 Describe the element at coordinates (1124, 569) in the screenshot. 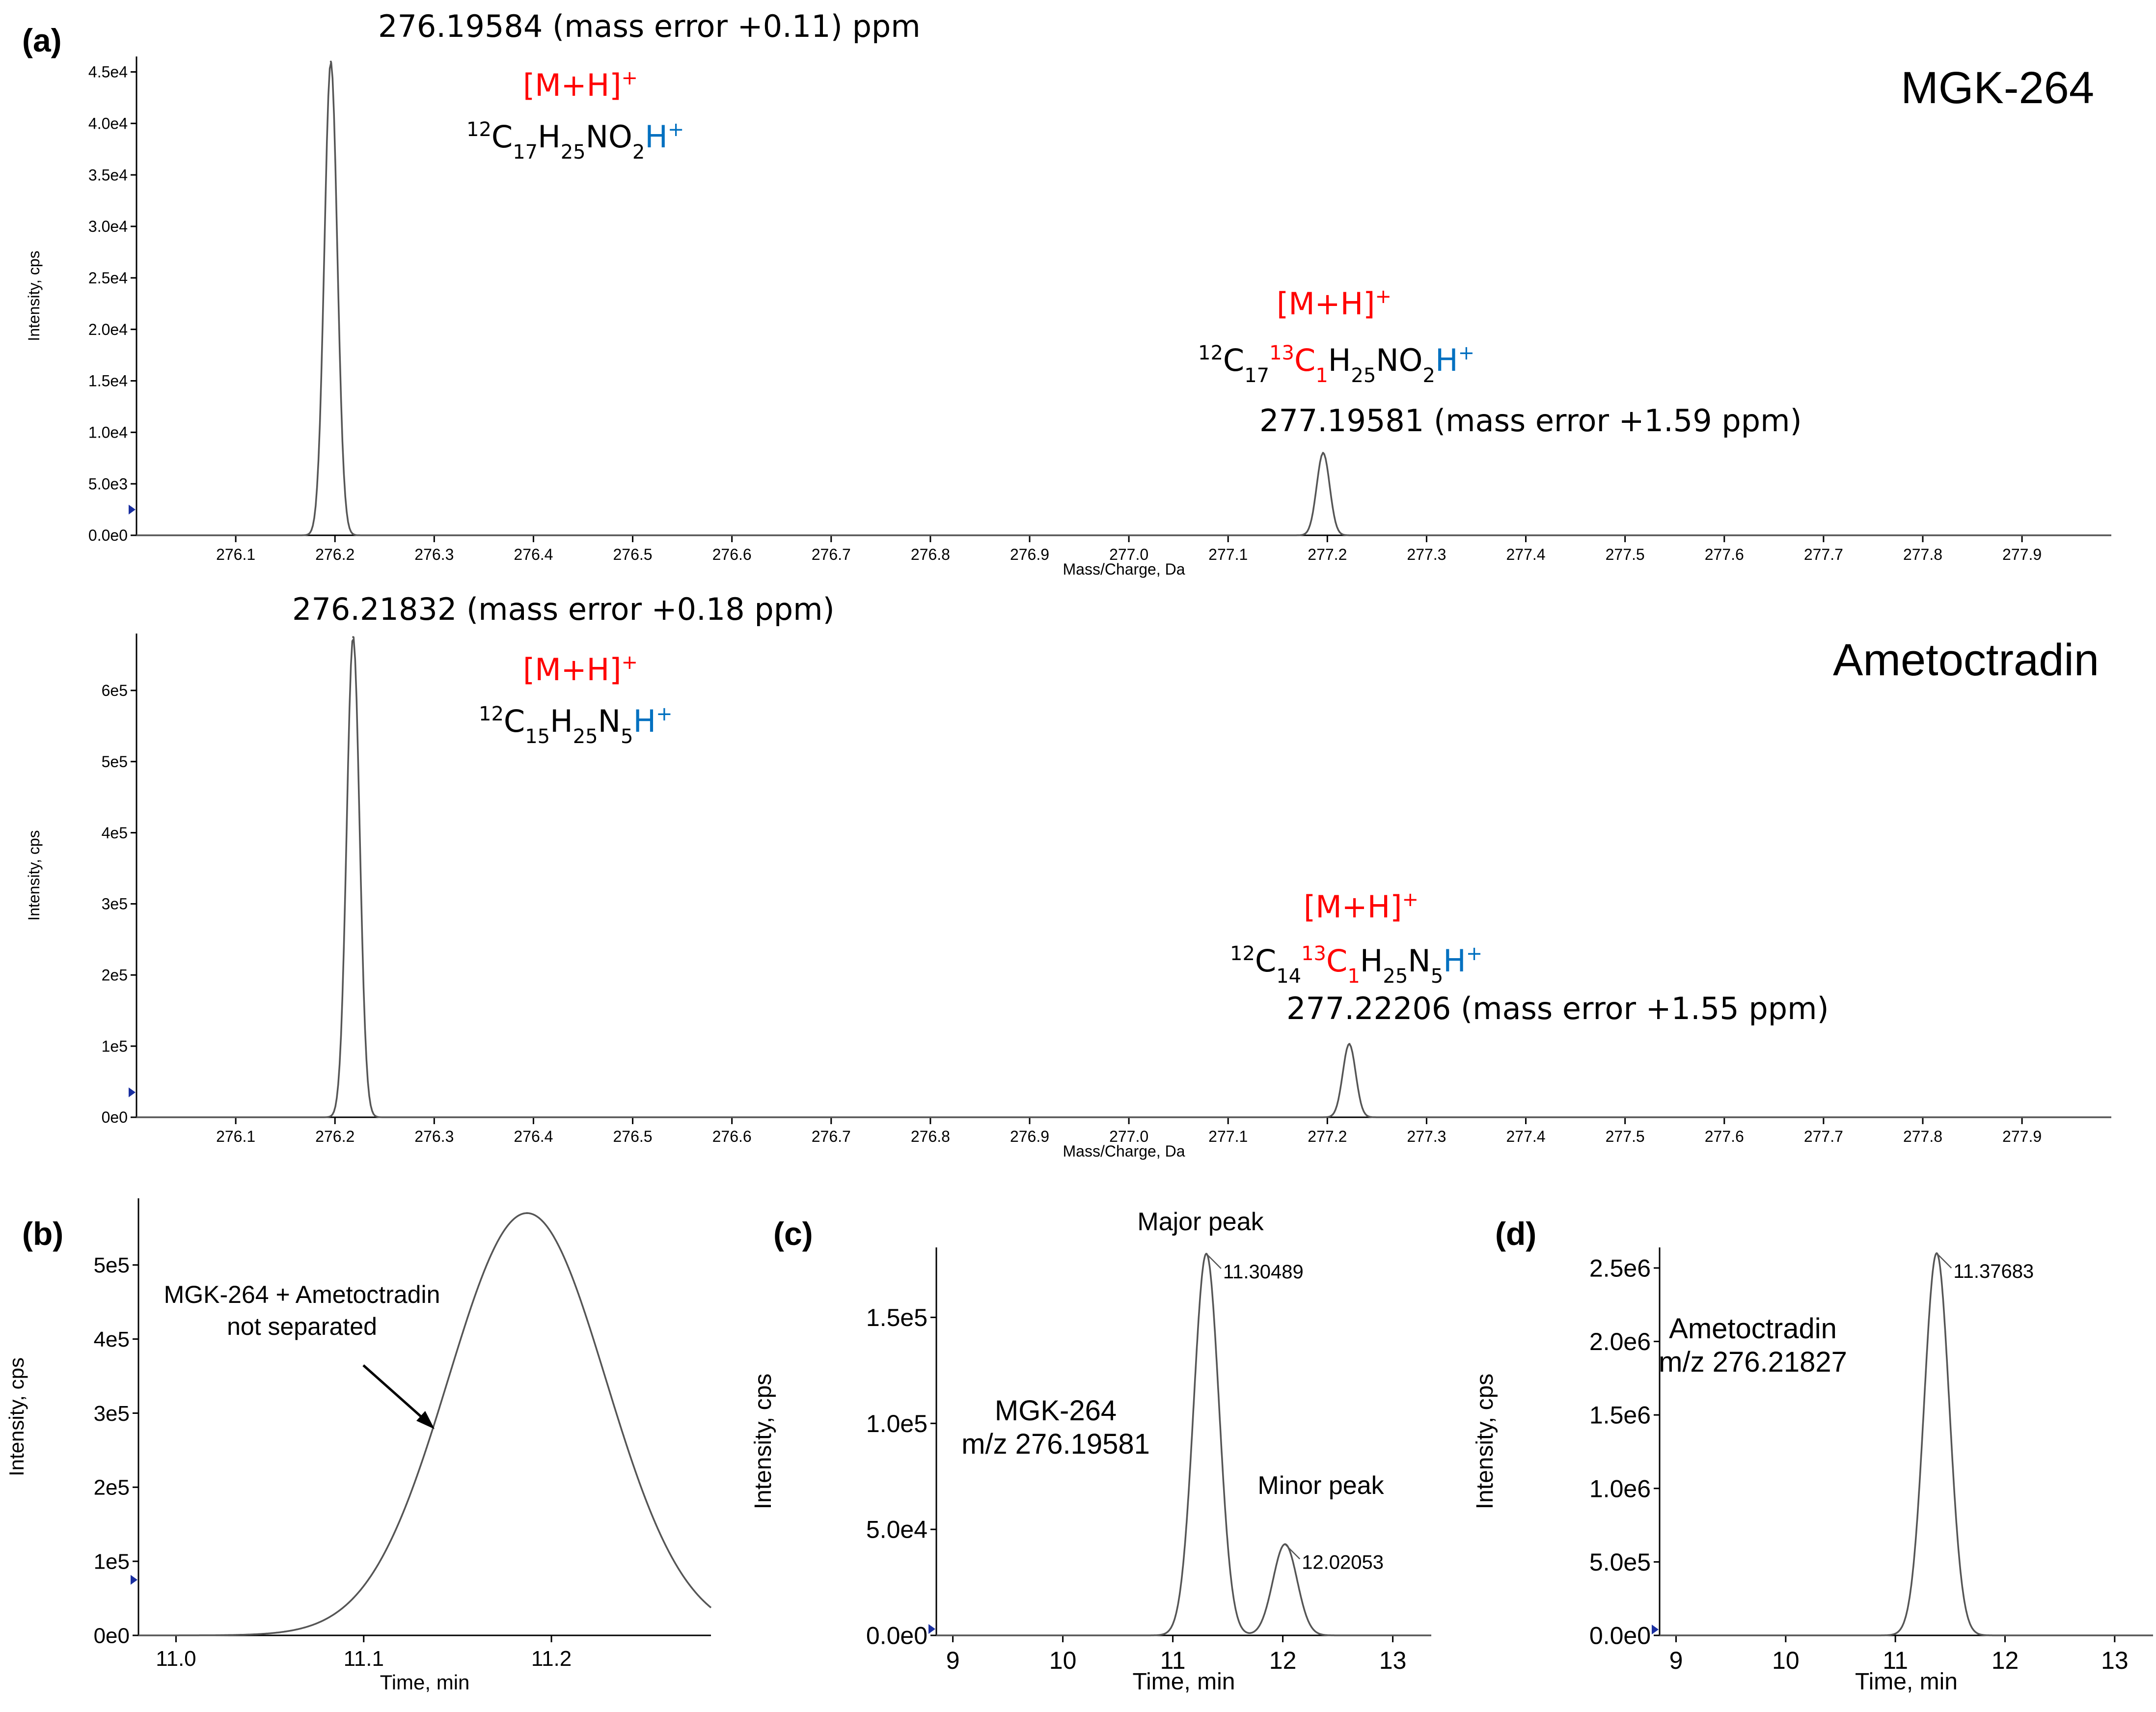

I see `x-axis-label: Mass/Charge, Da` at that location.